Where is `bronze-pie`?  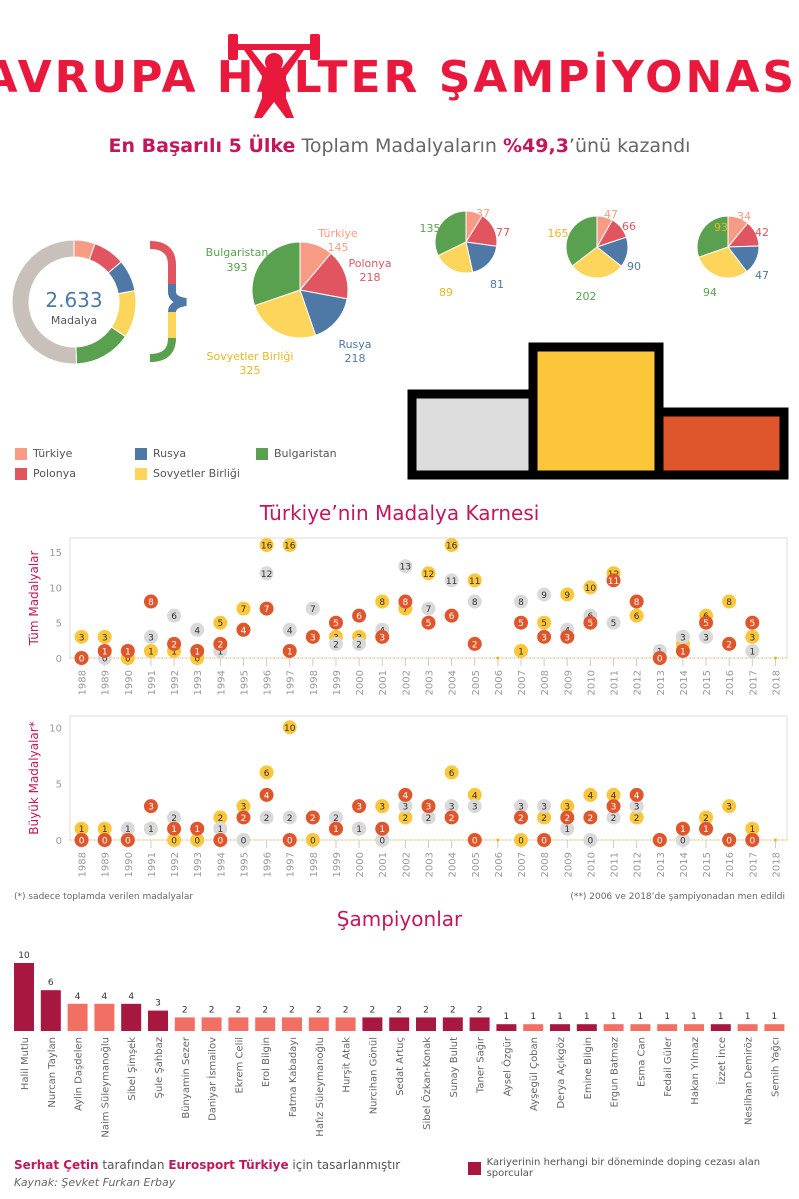 bronze-pie is located at coordinates (728, 247).